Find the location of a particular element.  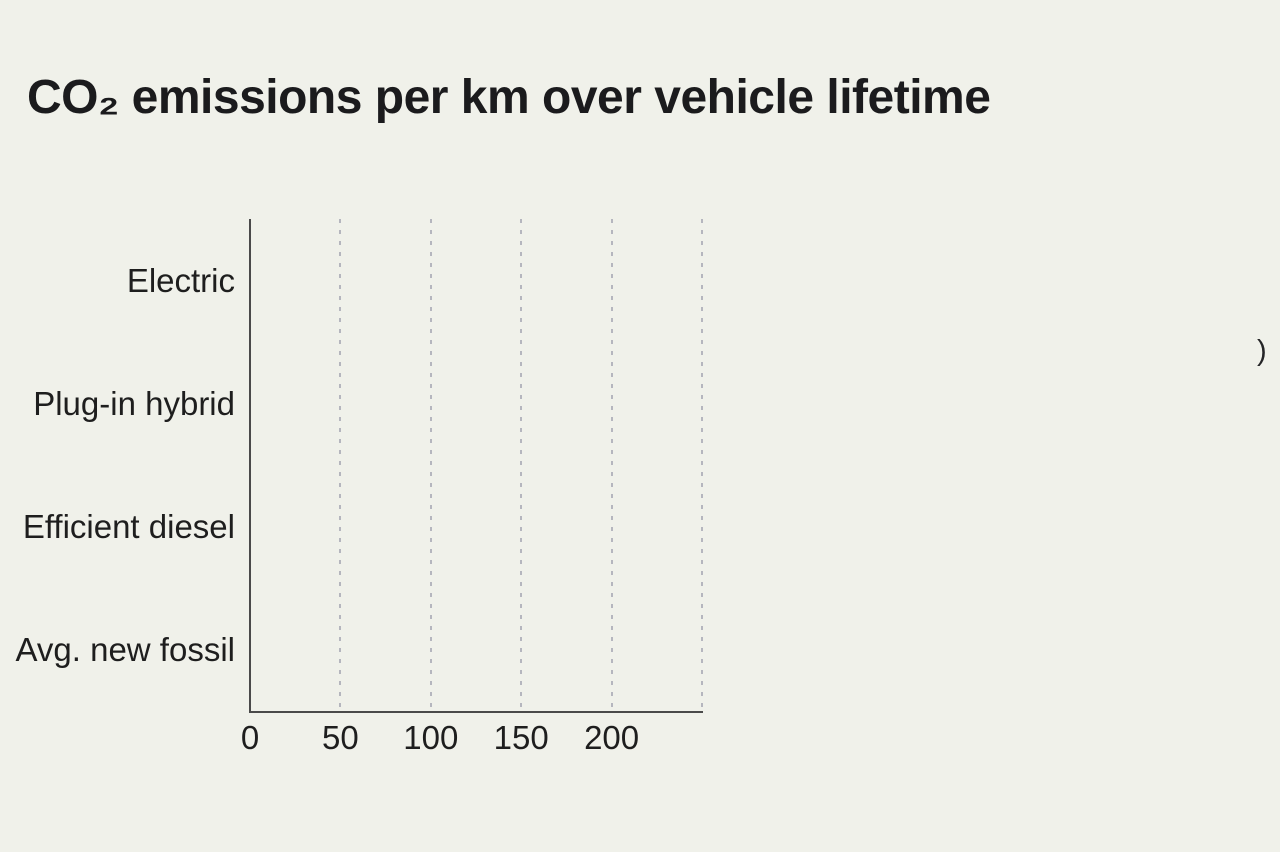

x-axis-line is located at coordinates (476, 712).